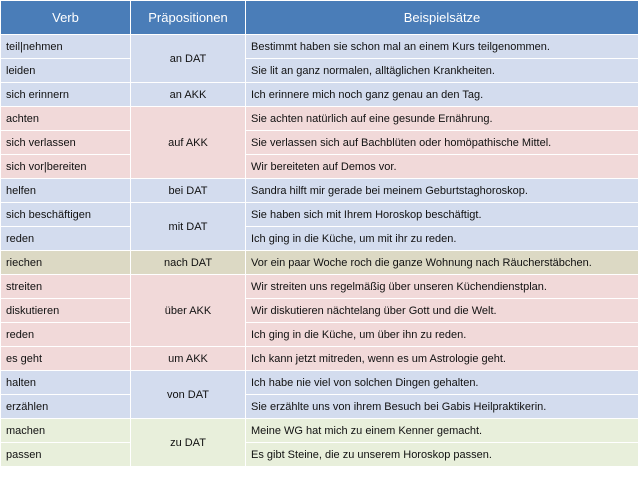  Describe the element at coordinates (65, 214) in the screenshot. I see `verb-cell: sich beschäftigen` at that location.